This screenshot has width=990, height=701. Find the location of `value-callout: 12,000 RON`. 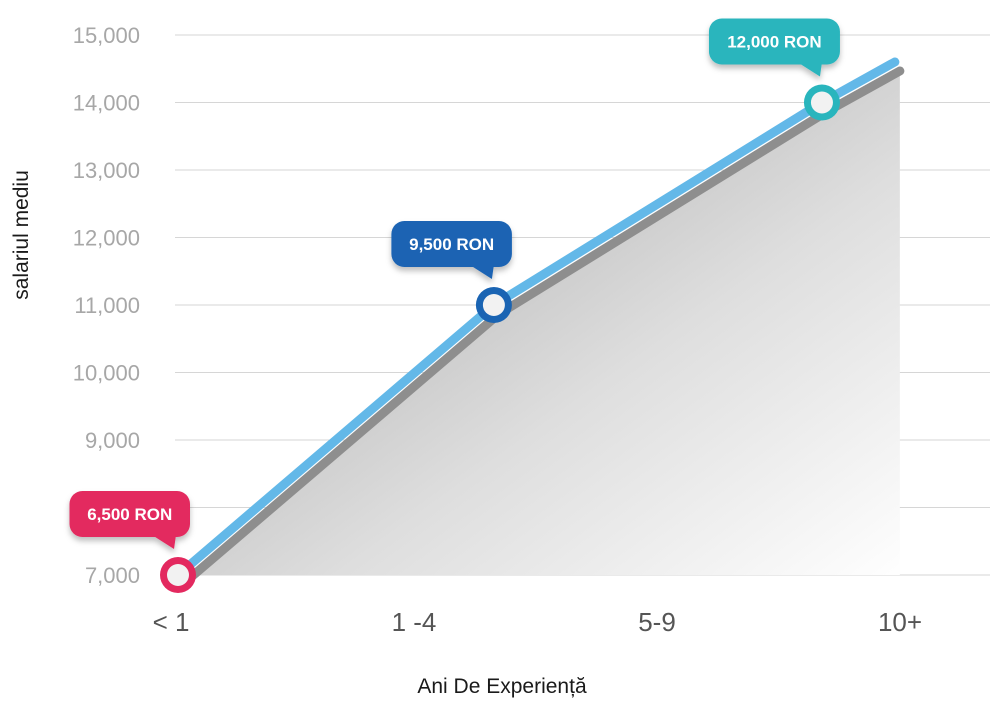

value-callout: 12,000 RON is located at coordinates (774, 47).